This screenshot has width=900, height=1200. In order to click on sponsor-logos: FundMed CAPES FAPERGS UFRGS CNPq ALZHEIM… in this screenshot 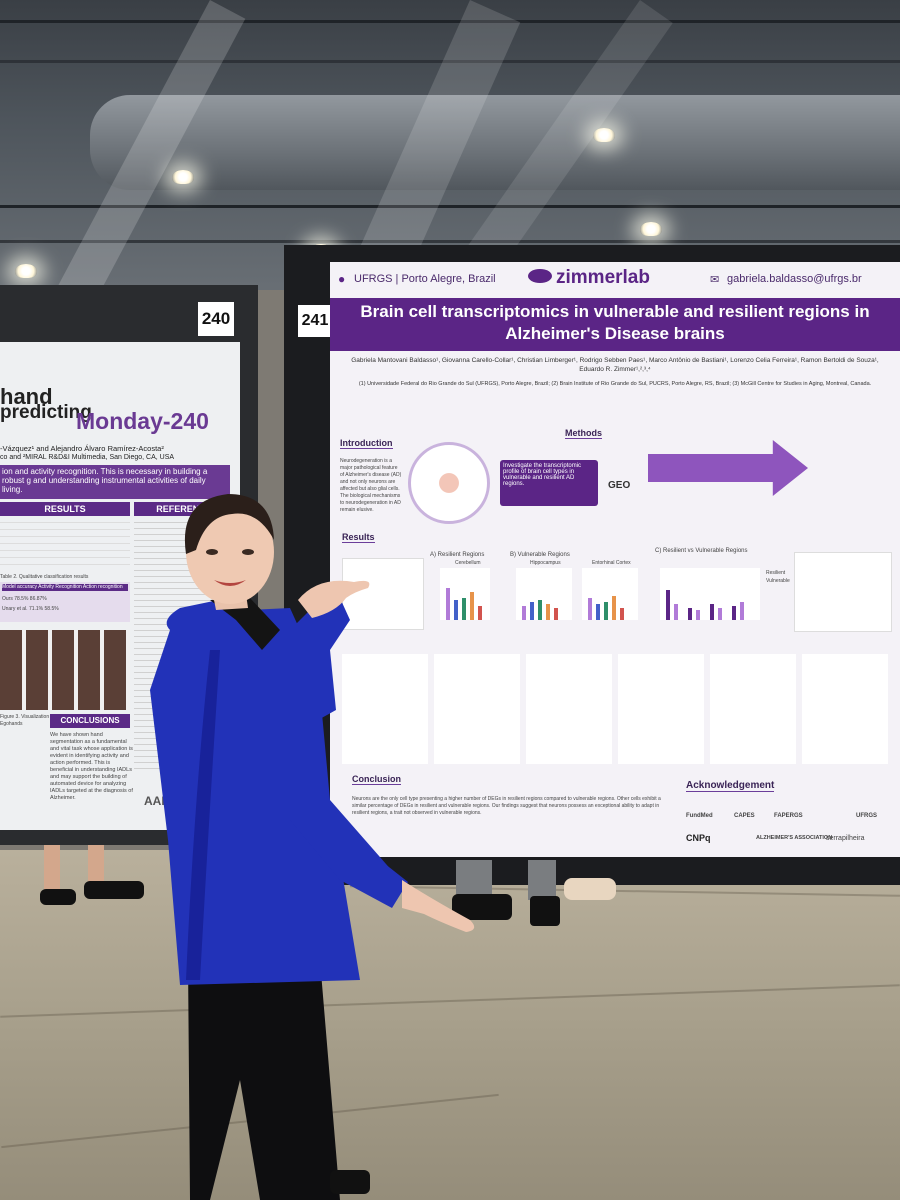, I will do `click(791, 829)`.